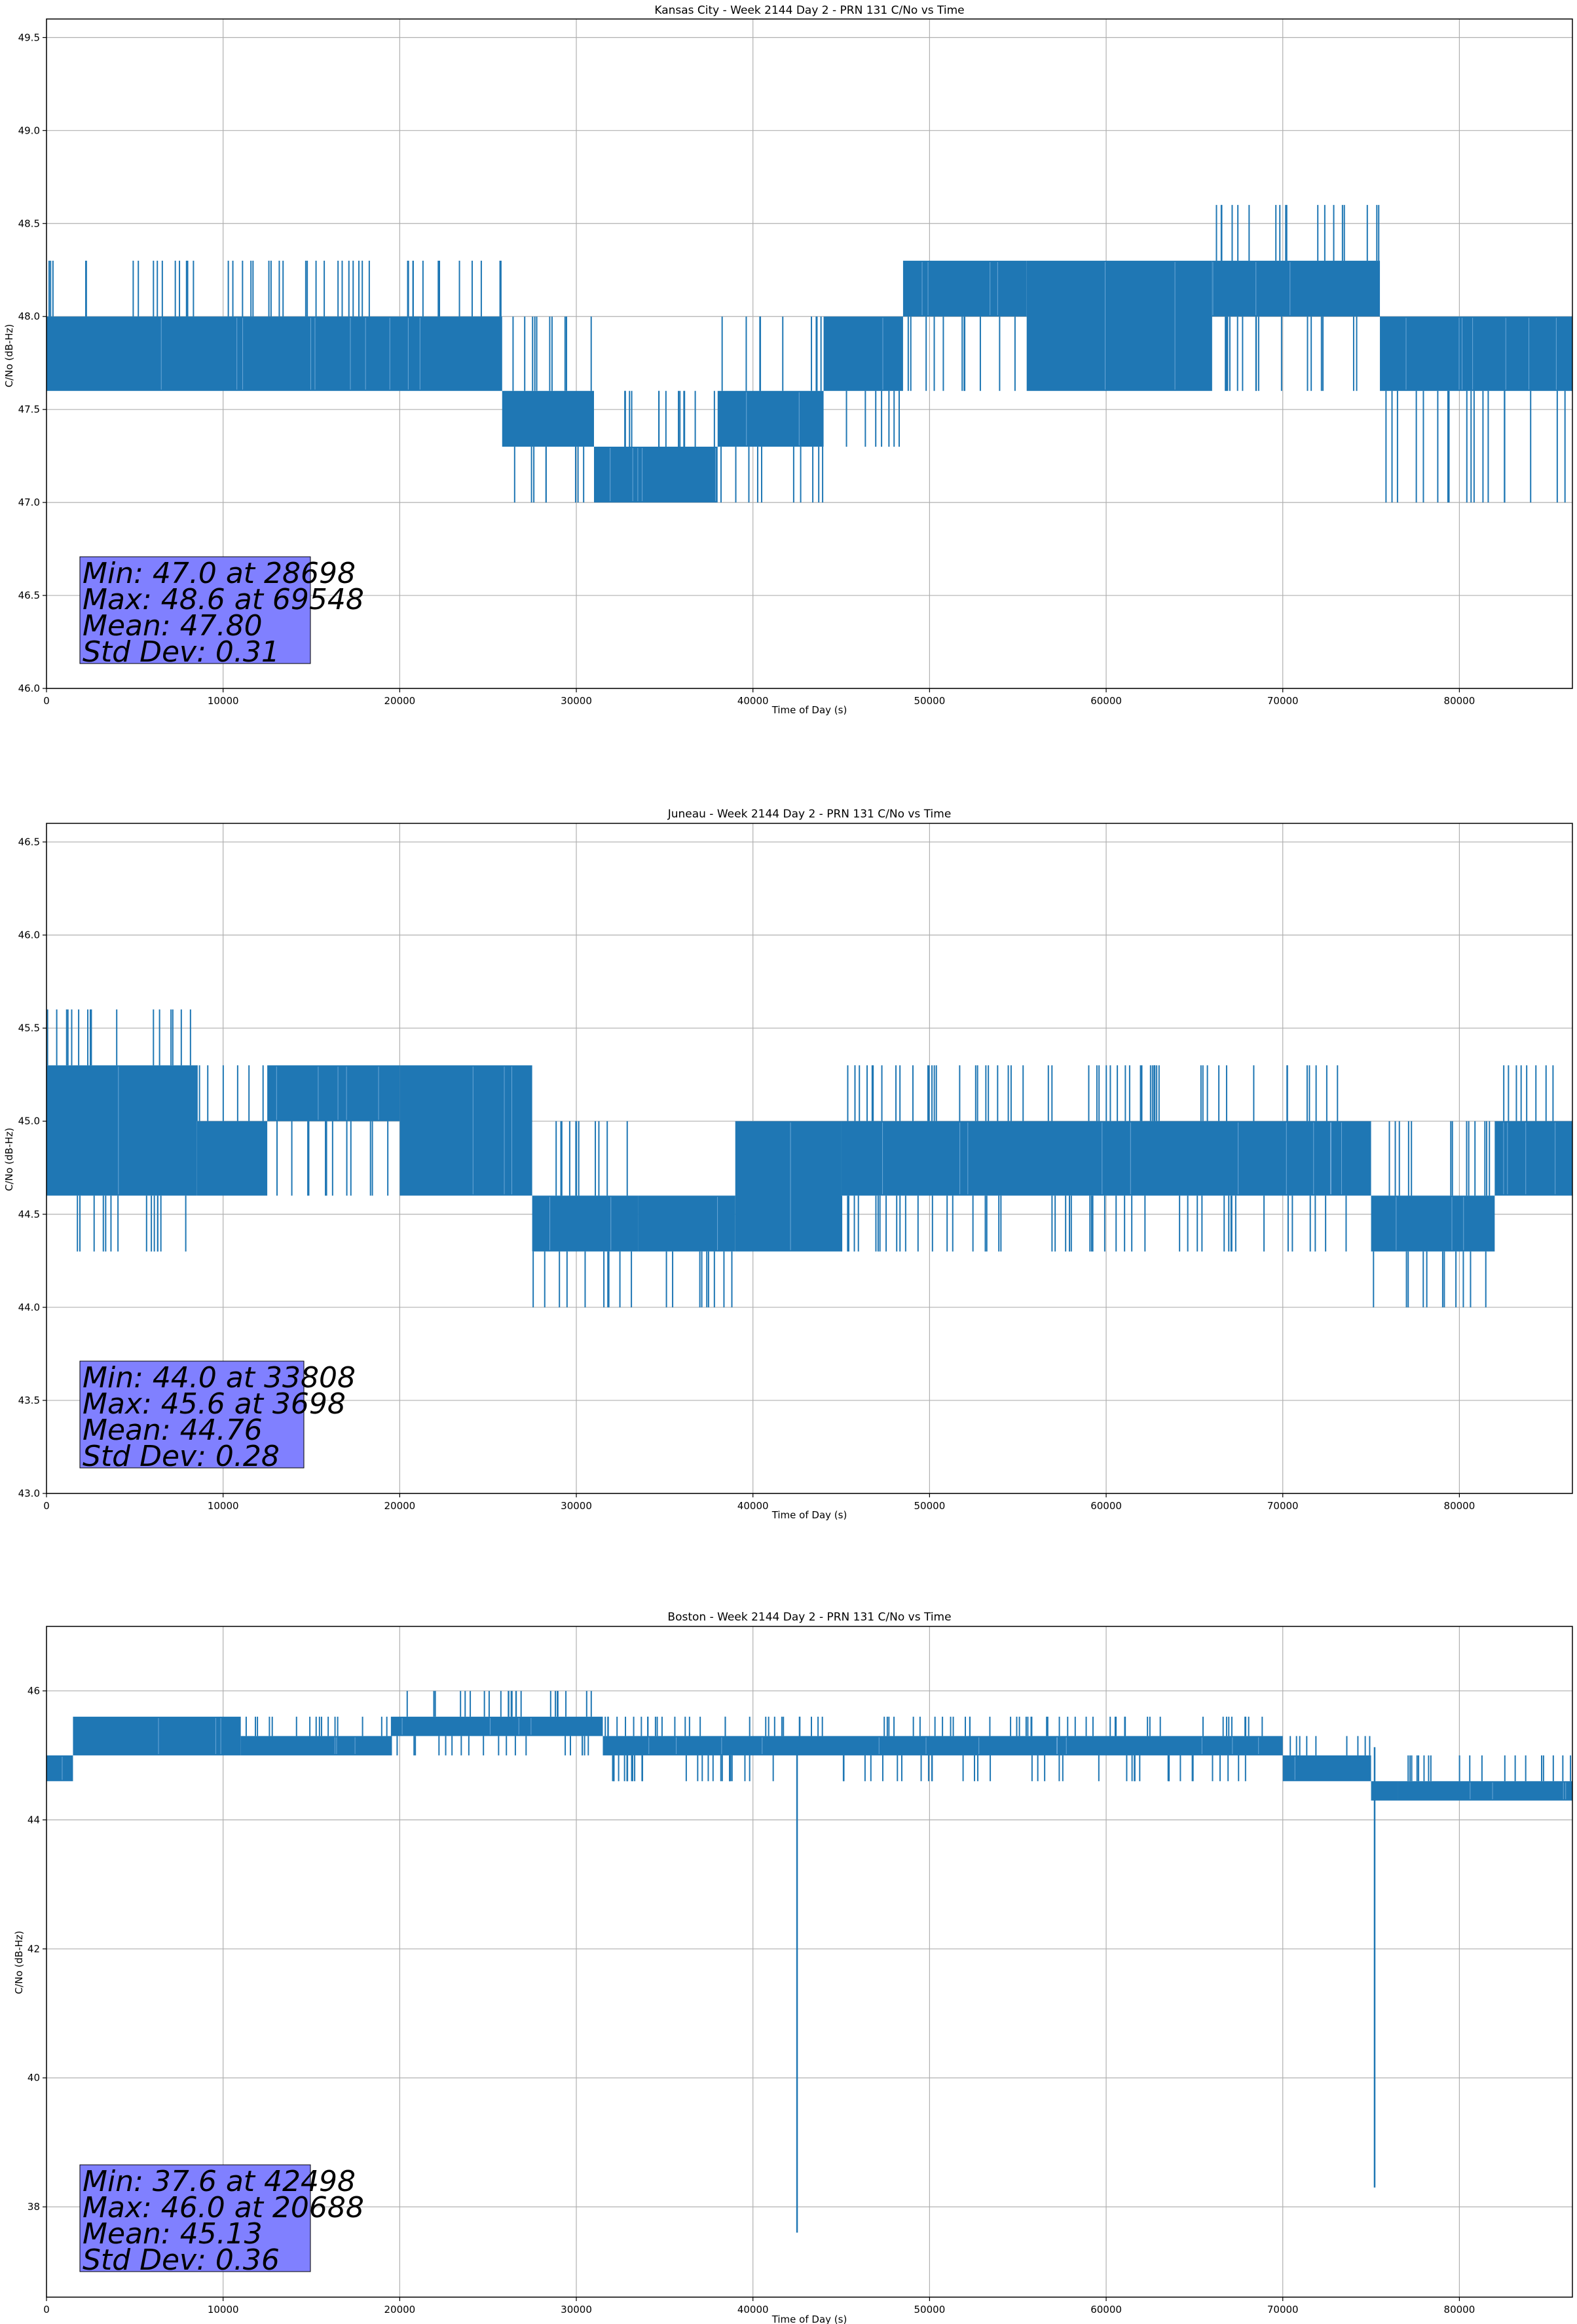  What do you see at coordinates (34, 1820) in the screenshot?
I see `y-tick-label: 44` at bounding box center [34, 1820].